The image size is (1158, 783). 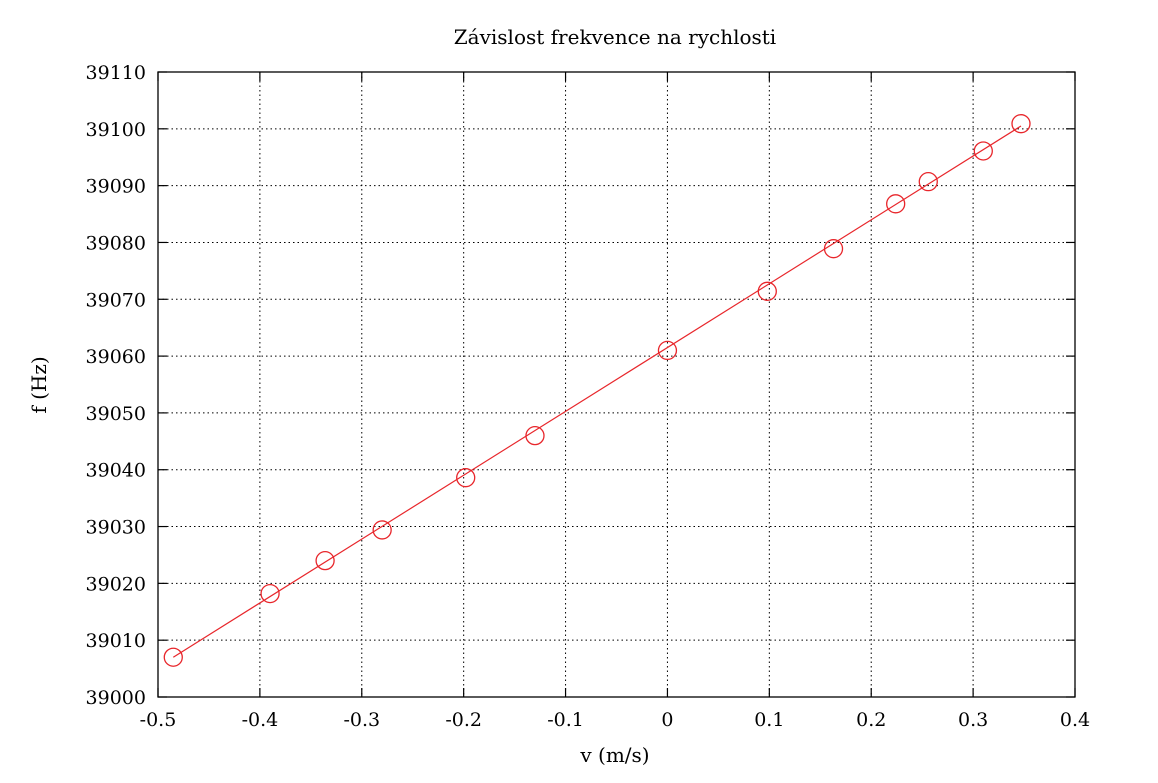 What do you see at coordinates (116, 471) in the screenshot?
I see `y-tick-label: 39040` at bounding box center [116, 471].